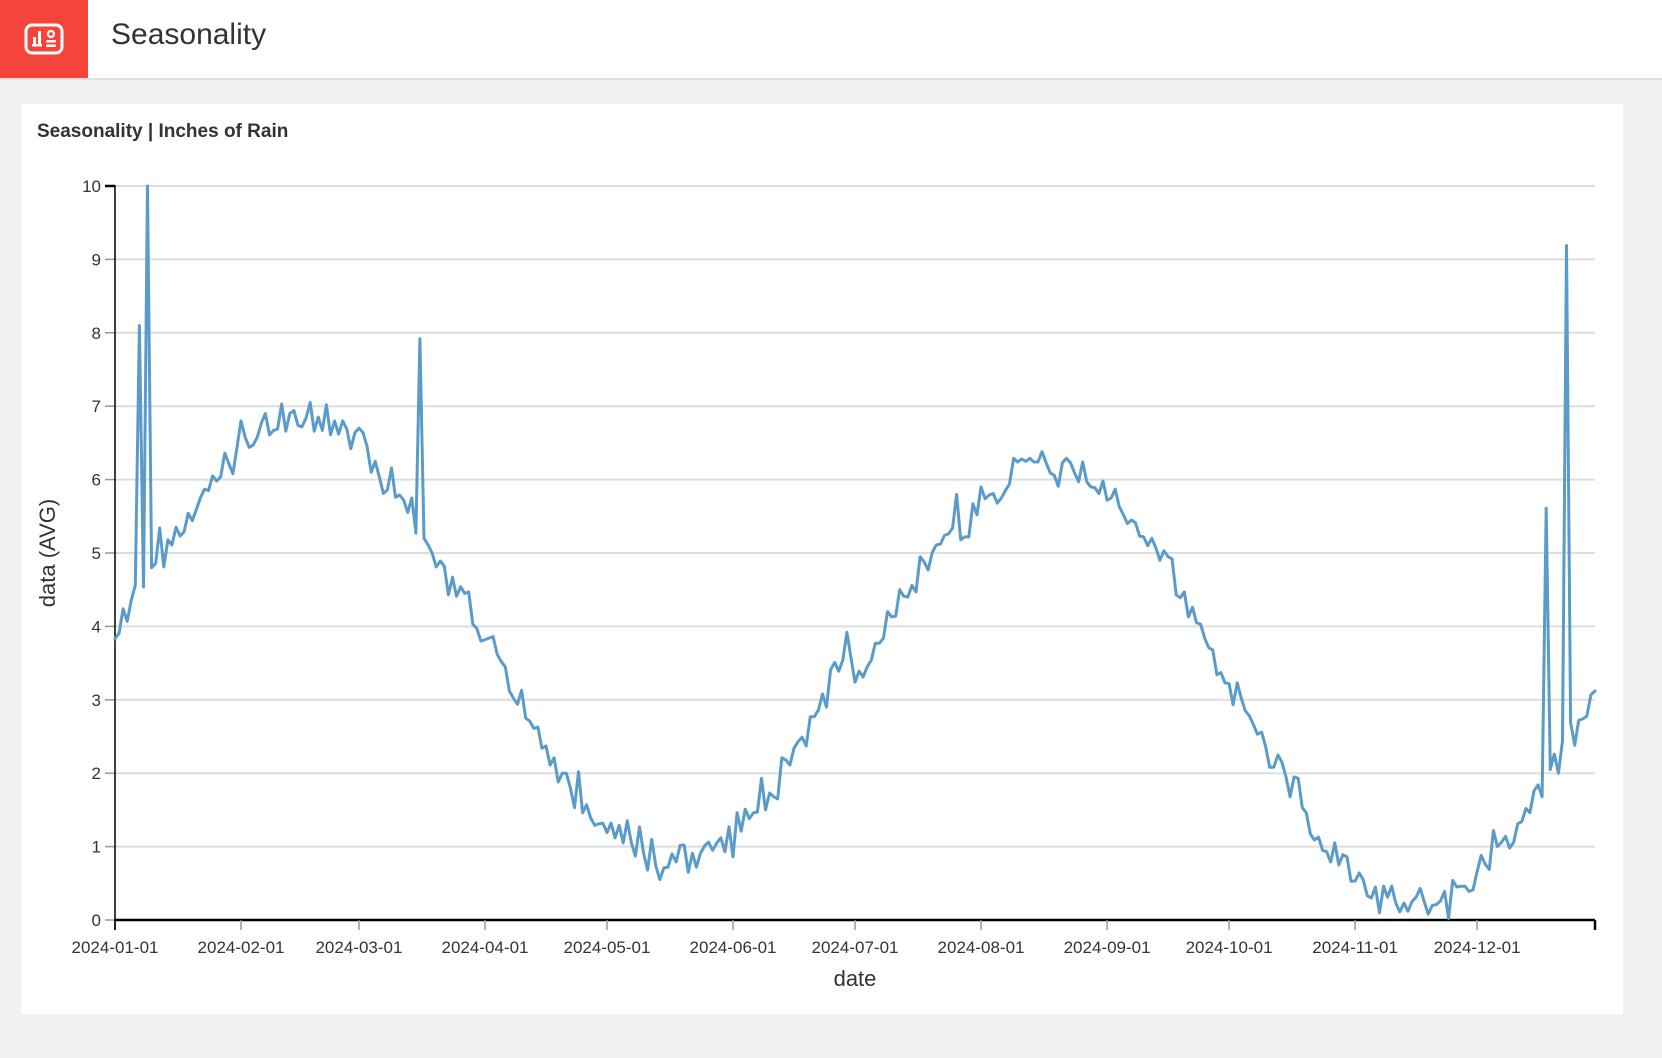 The width and height of the screenshot is (1662, 1058). I want to click on y-tick-label: 0, so click(96, 920).